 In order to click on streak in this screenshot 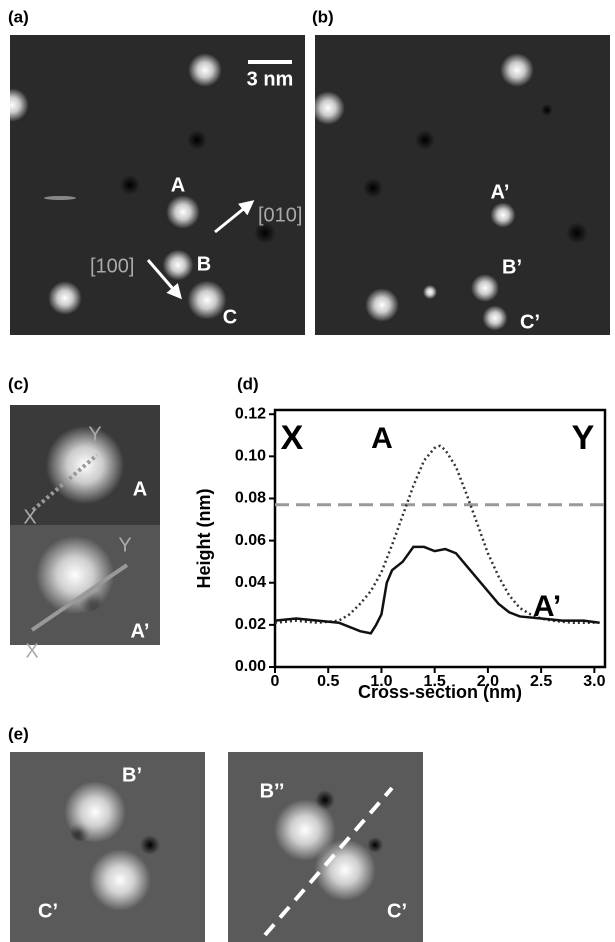, I will do `click(60, 198)`.